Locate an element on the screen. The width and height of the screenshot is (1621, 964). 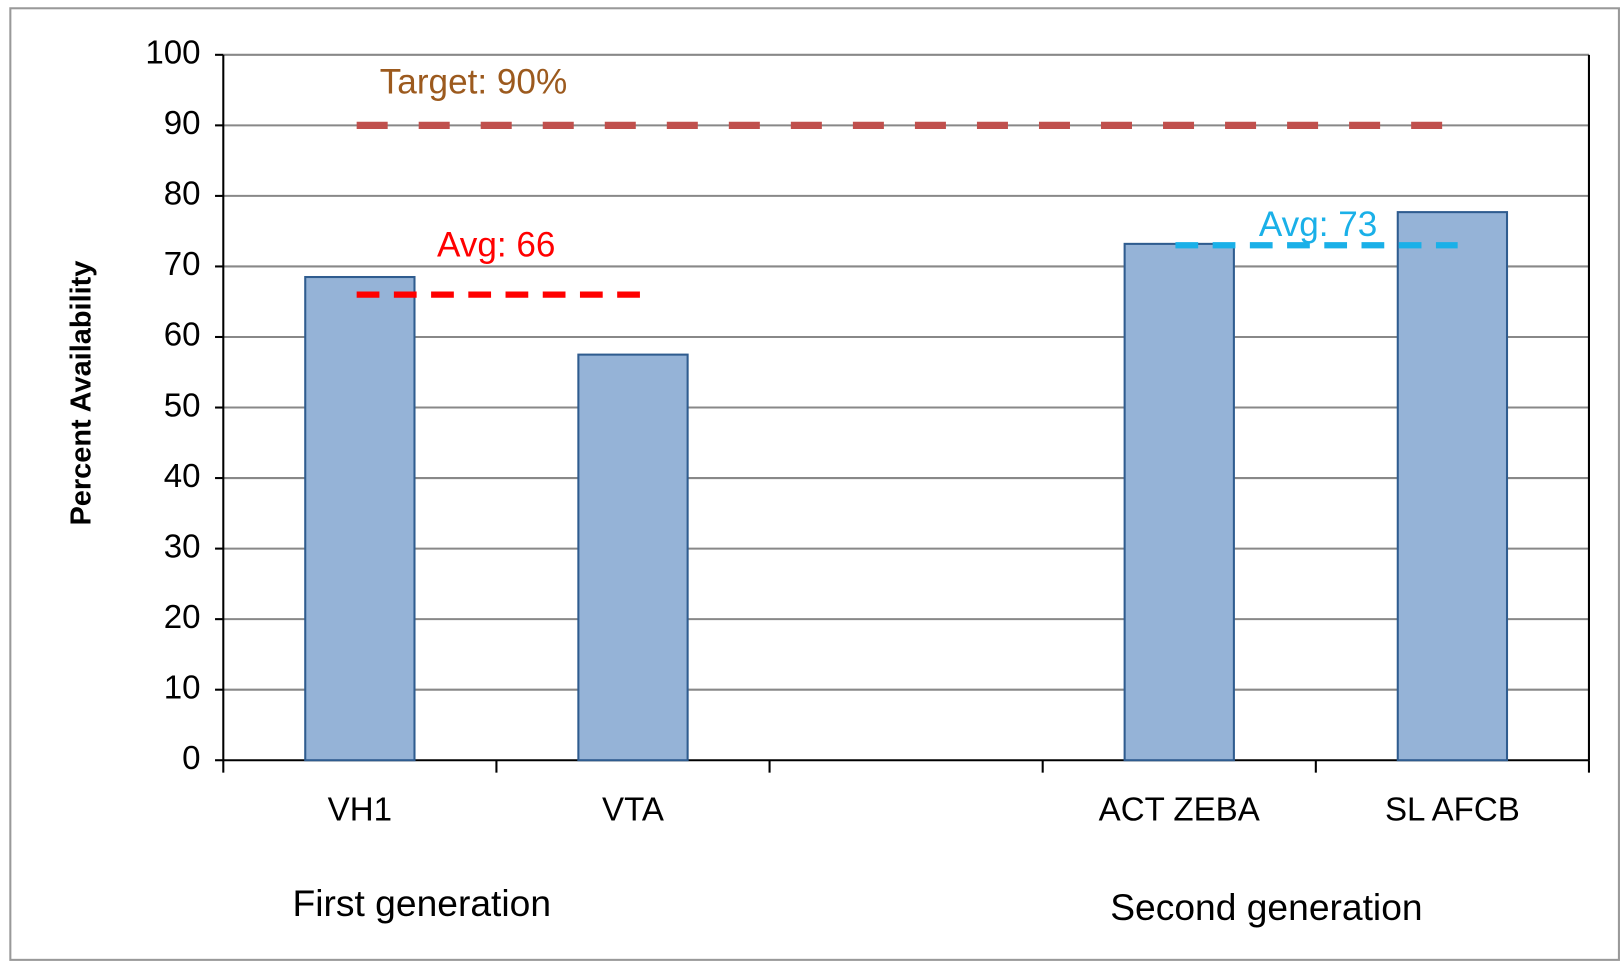
reference-label: Target: 90% is located at coordinates (473, 81).